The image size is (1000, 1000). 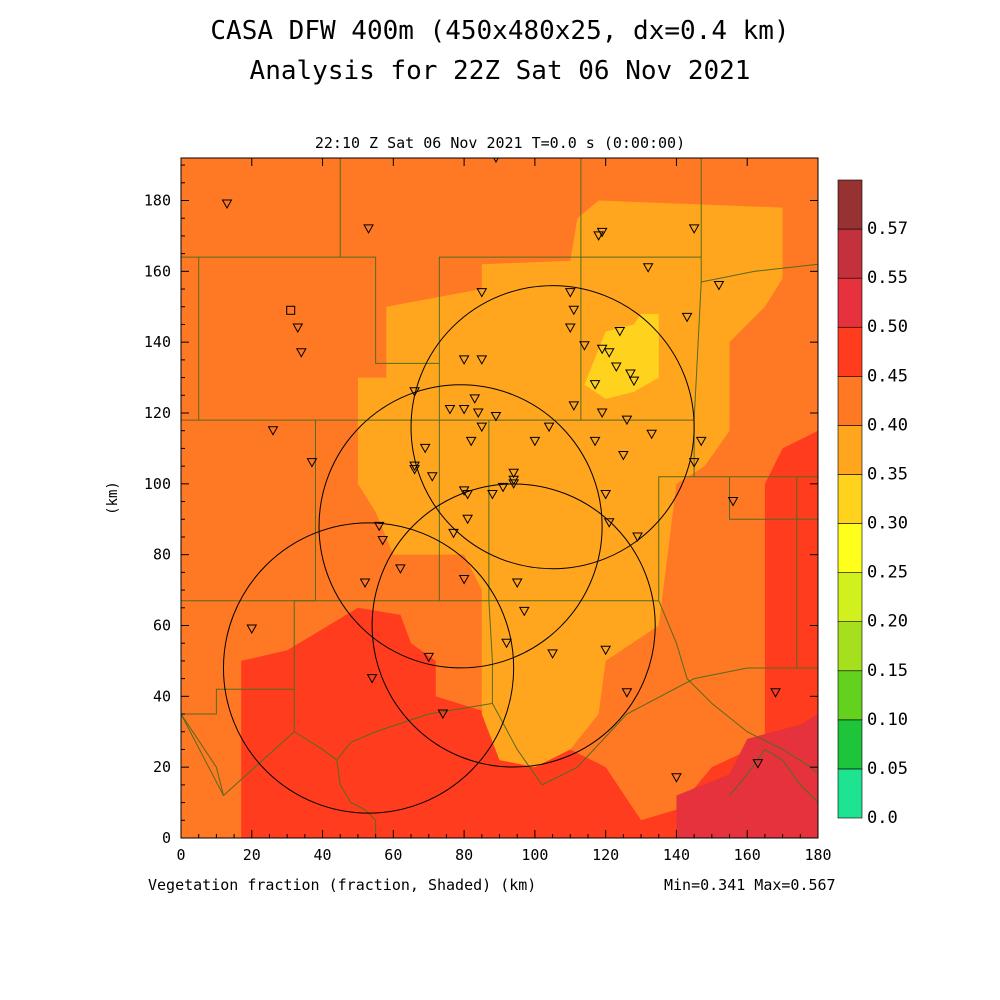 I want to click on y-tick-label-2: 40, so click(x=162, y=696).